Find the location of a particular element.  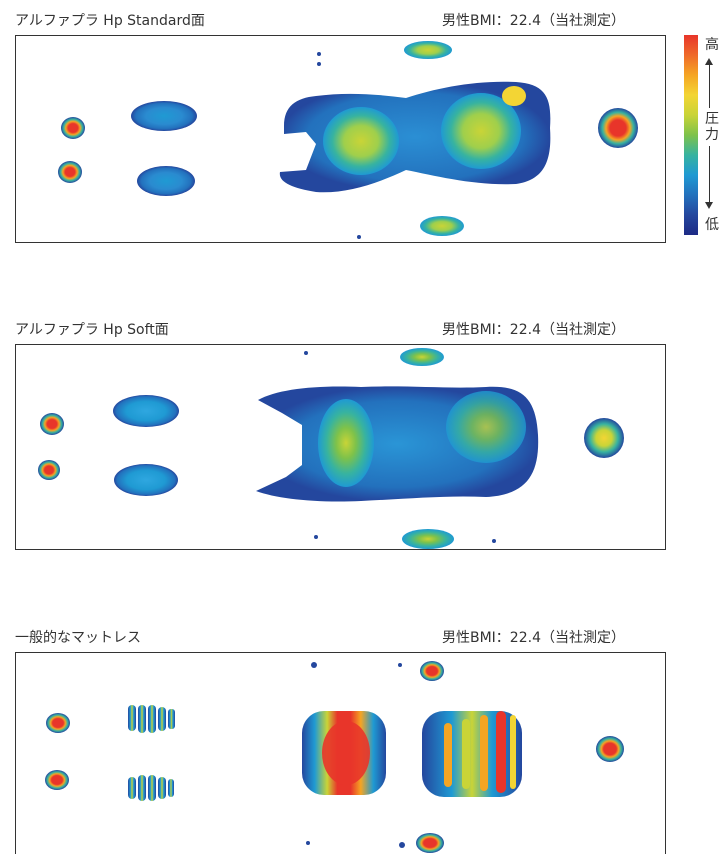

panel-2-title: アルファプラ Hp Soft面 is located at coordinates (92, 330).